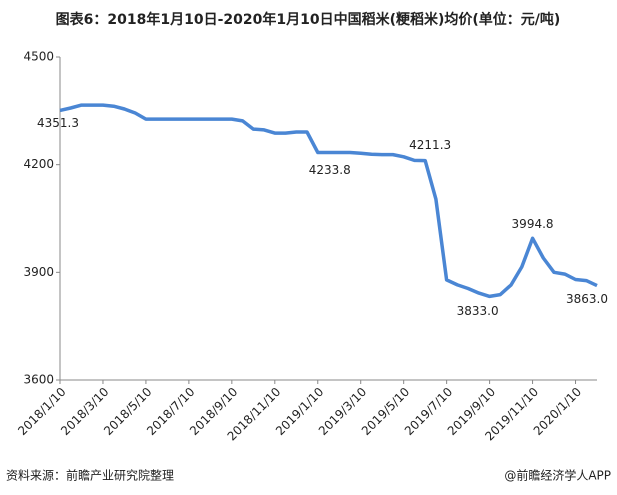  What do you see at coordinates (557, 475) in the screenshot?
I see `credit: @前瞻经济学人APP` at bounding box center [557, 475].